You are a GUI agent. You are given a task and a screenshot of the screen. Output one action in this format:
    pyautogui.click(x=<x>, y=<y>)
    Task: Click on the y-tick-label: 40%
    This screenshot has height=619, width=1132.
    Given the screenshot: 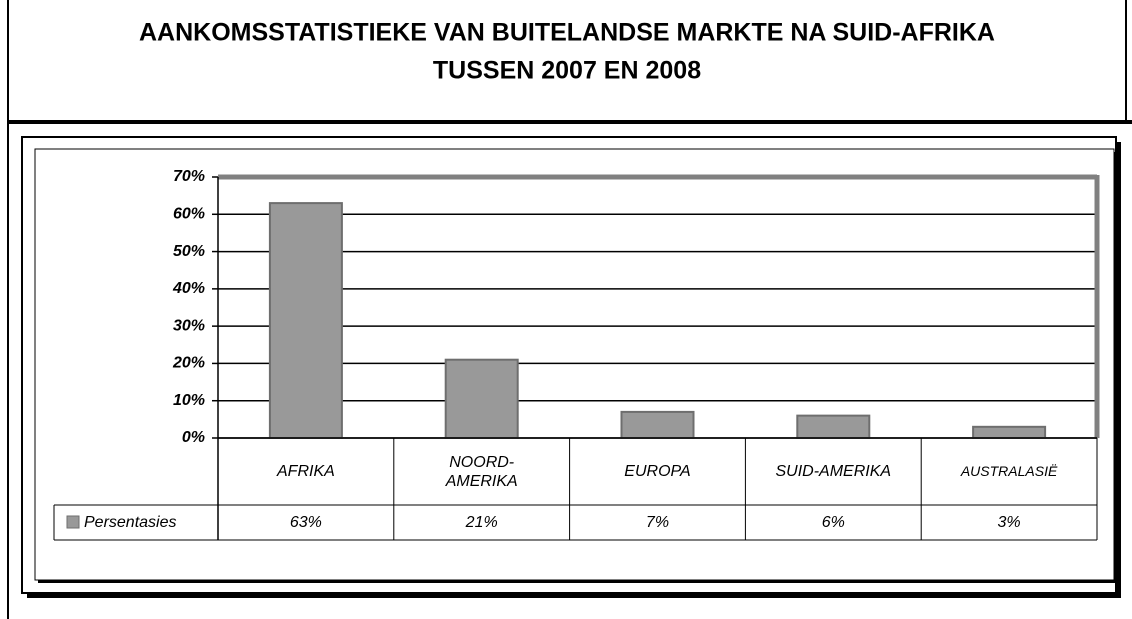 What is the action you would take?
    pyautogui.click(x=188, y=288)
    